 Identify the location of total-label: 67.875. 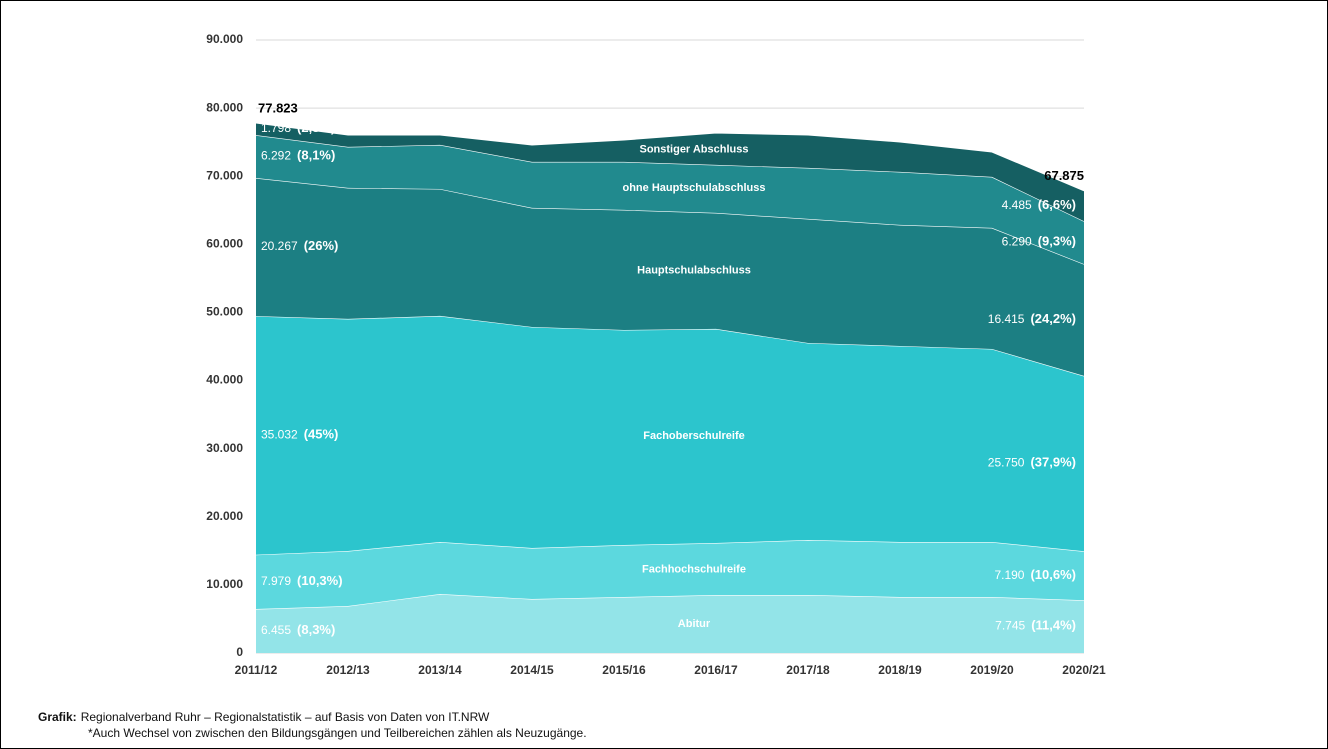
(1064, 175).